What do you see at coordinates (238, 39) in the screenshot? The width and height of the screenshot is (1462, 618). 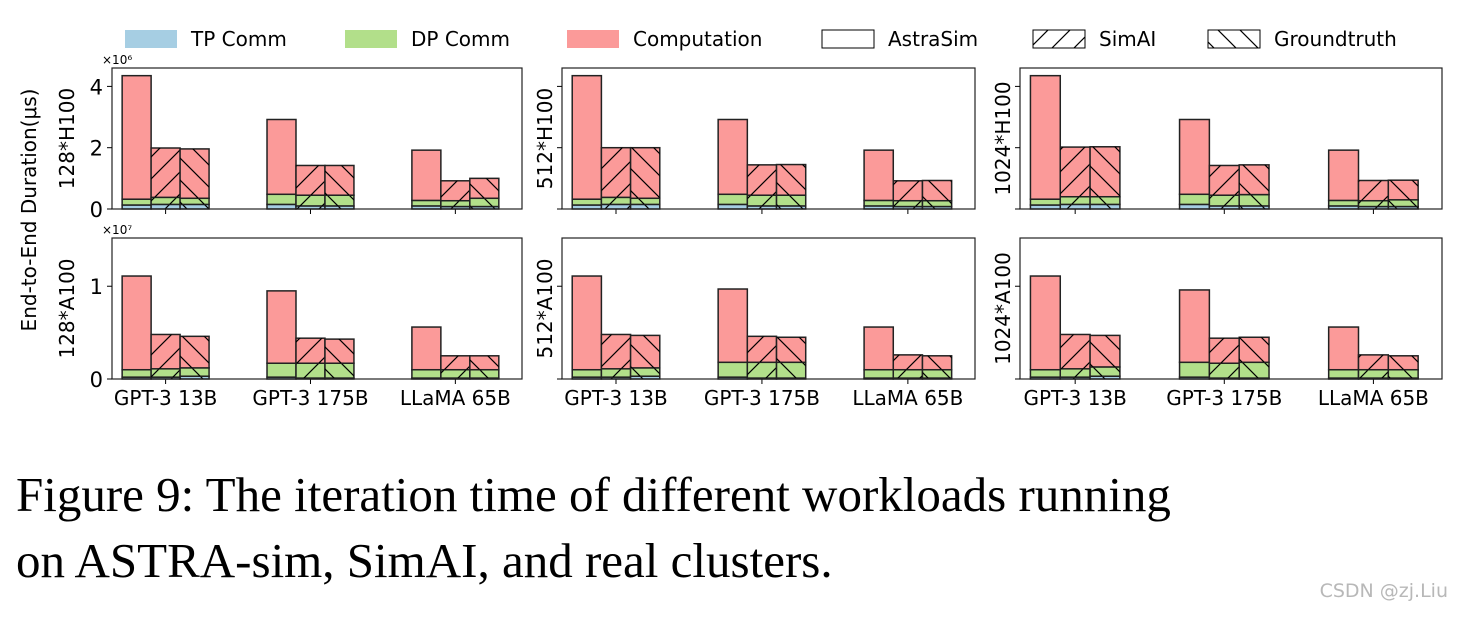 I see `legend-label: TP Comm` at bounding box center [238, 39].